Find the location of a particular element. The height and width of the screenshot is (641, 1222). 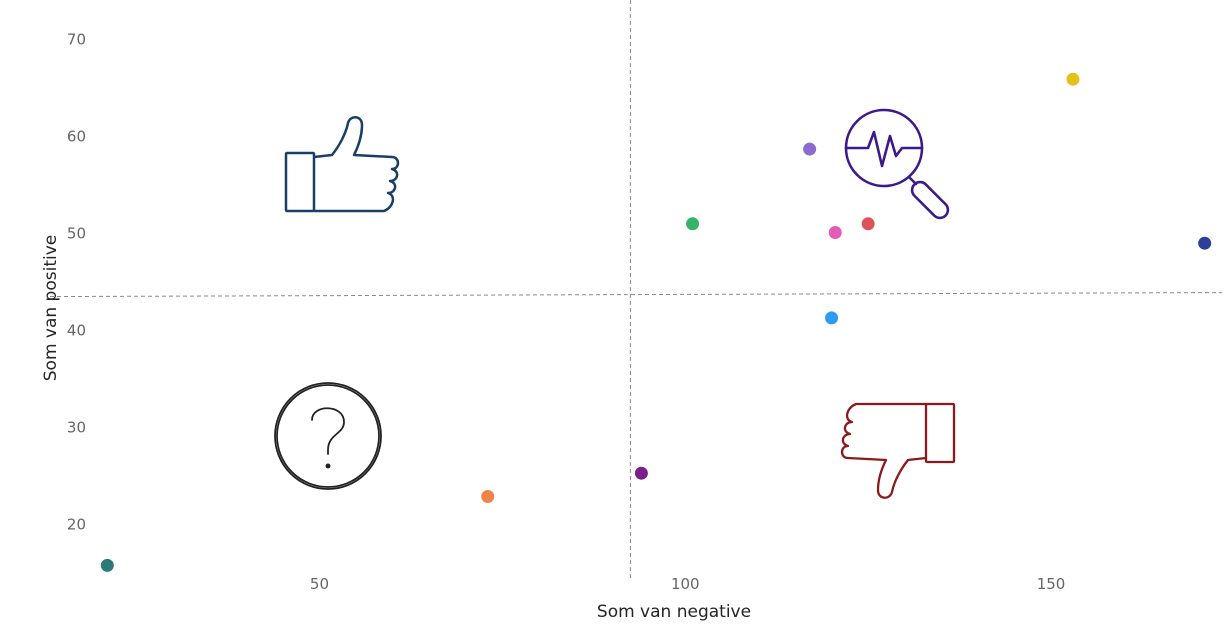

thumbs-up-icon is located at coordinates (342, 164).